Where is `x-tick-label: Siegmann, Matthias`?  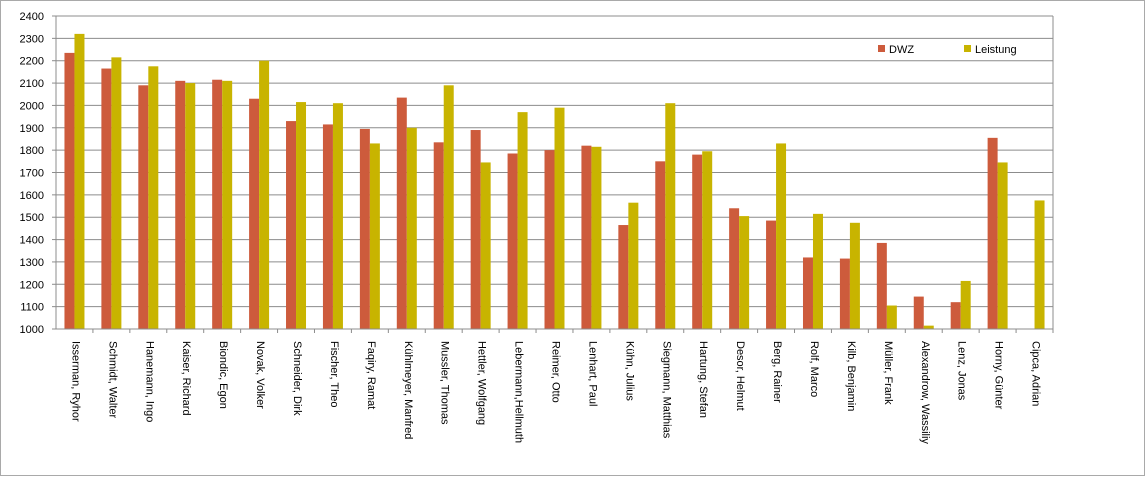
x-tick-label: Siegmann, Matthias is located at coordinates (666, 390).